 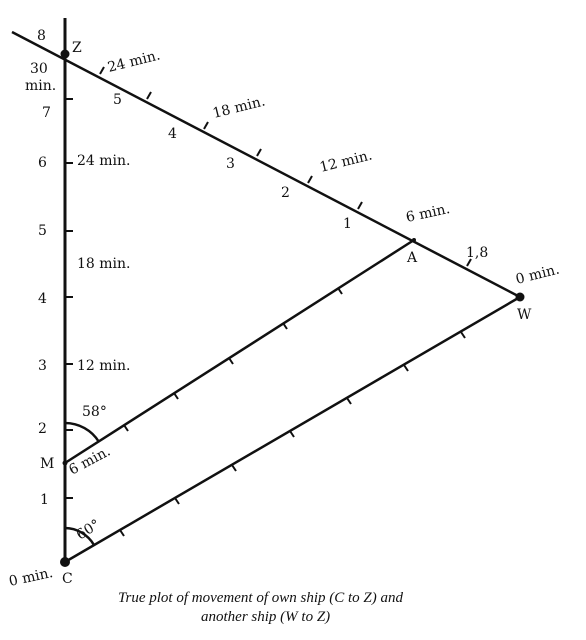 What do you see at coordinates (428, 213) in the screenshot?
I see `a-time-6: 6 min.` at bounding box center [428, 213].